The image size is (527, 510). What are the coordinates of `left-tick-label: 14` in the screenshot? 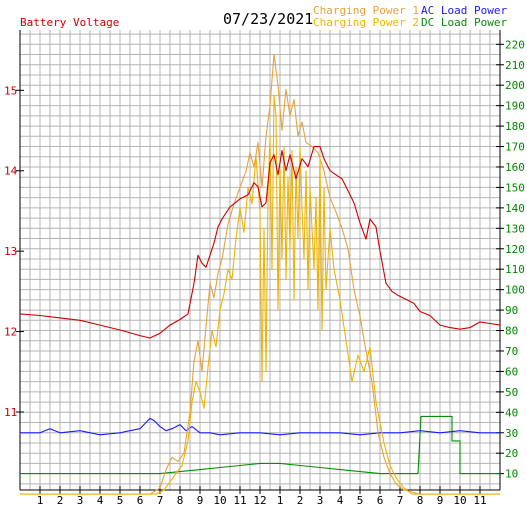 It's located at (11, 171).